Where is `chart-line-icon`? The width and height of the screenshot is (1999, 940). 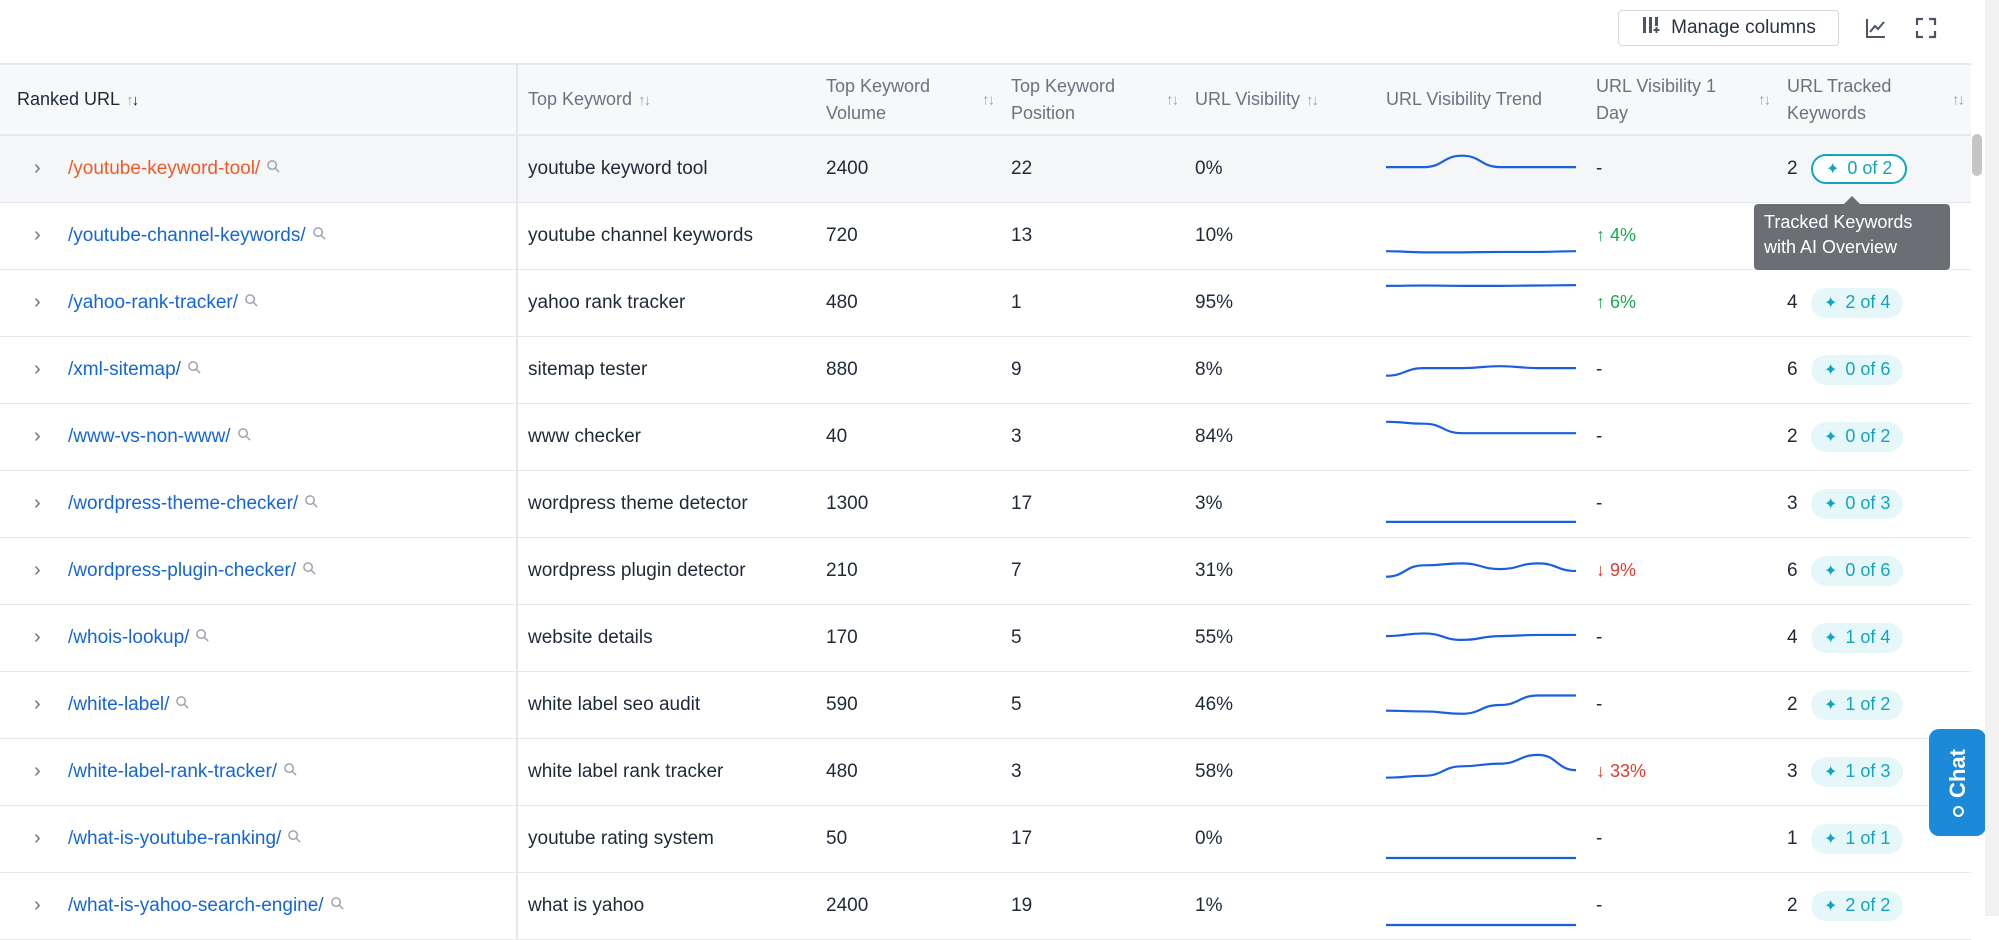 chart-line-icon is located at coordinates (1876, 28).